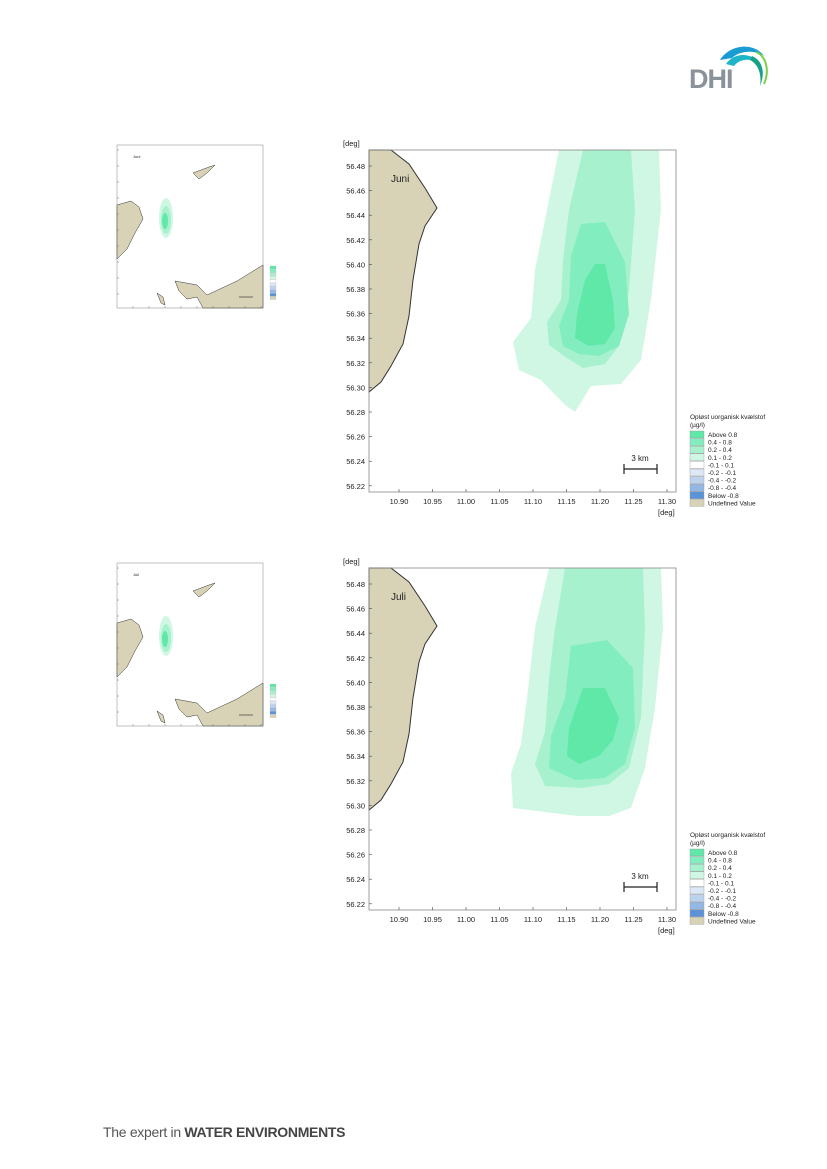 Image resolution: width=827 pixels, height=1169 pixels. Describe the element at coordinates (721, 465) in the screenshot. I see `legend-item-label: -0.1 - 0.1` at that location.